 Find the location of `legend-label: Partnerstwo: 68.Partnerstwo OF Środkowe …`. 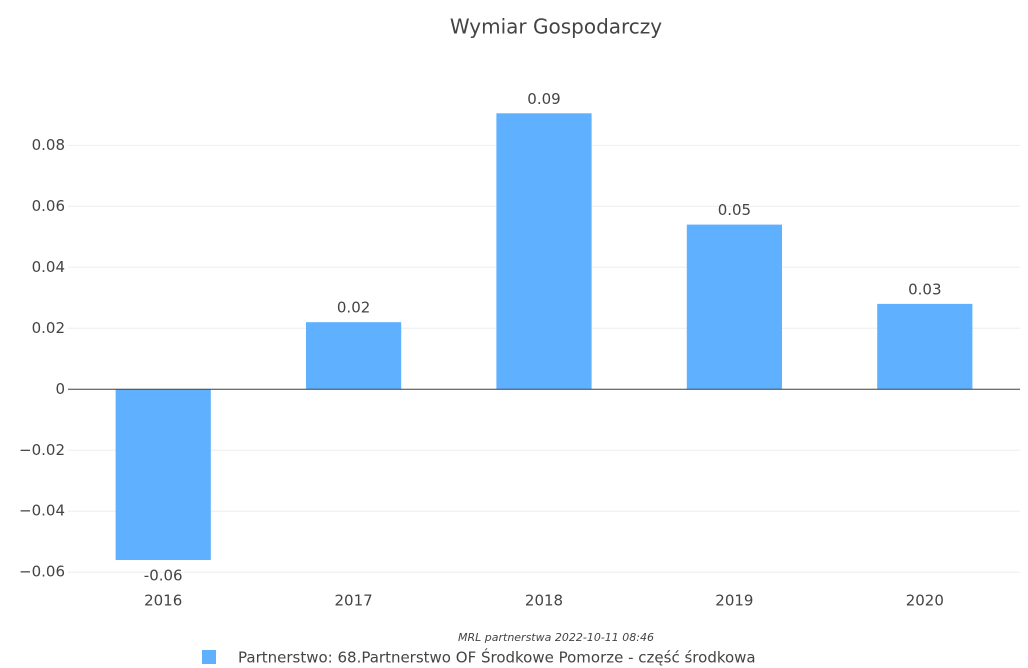

legend-label: Partnerstwo: 68.Partnerstwo OF Środkowe … is located at coordinates (497, 657).